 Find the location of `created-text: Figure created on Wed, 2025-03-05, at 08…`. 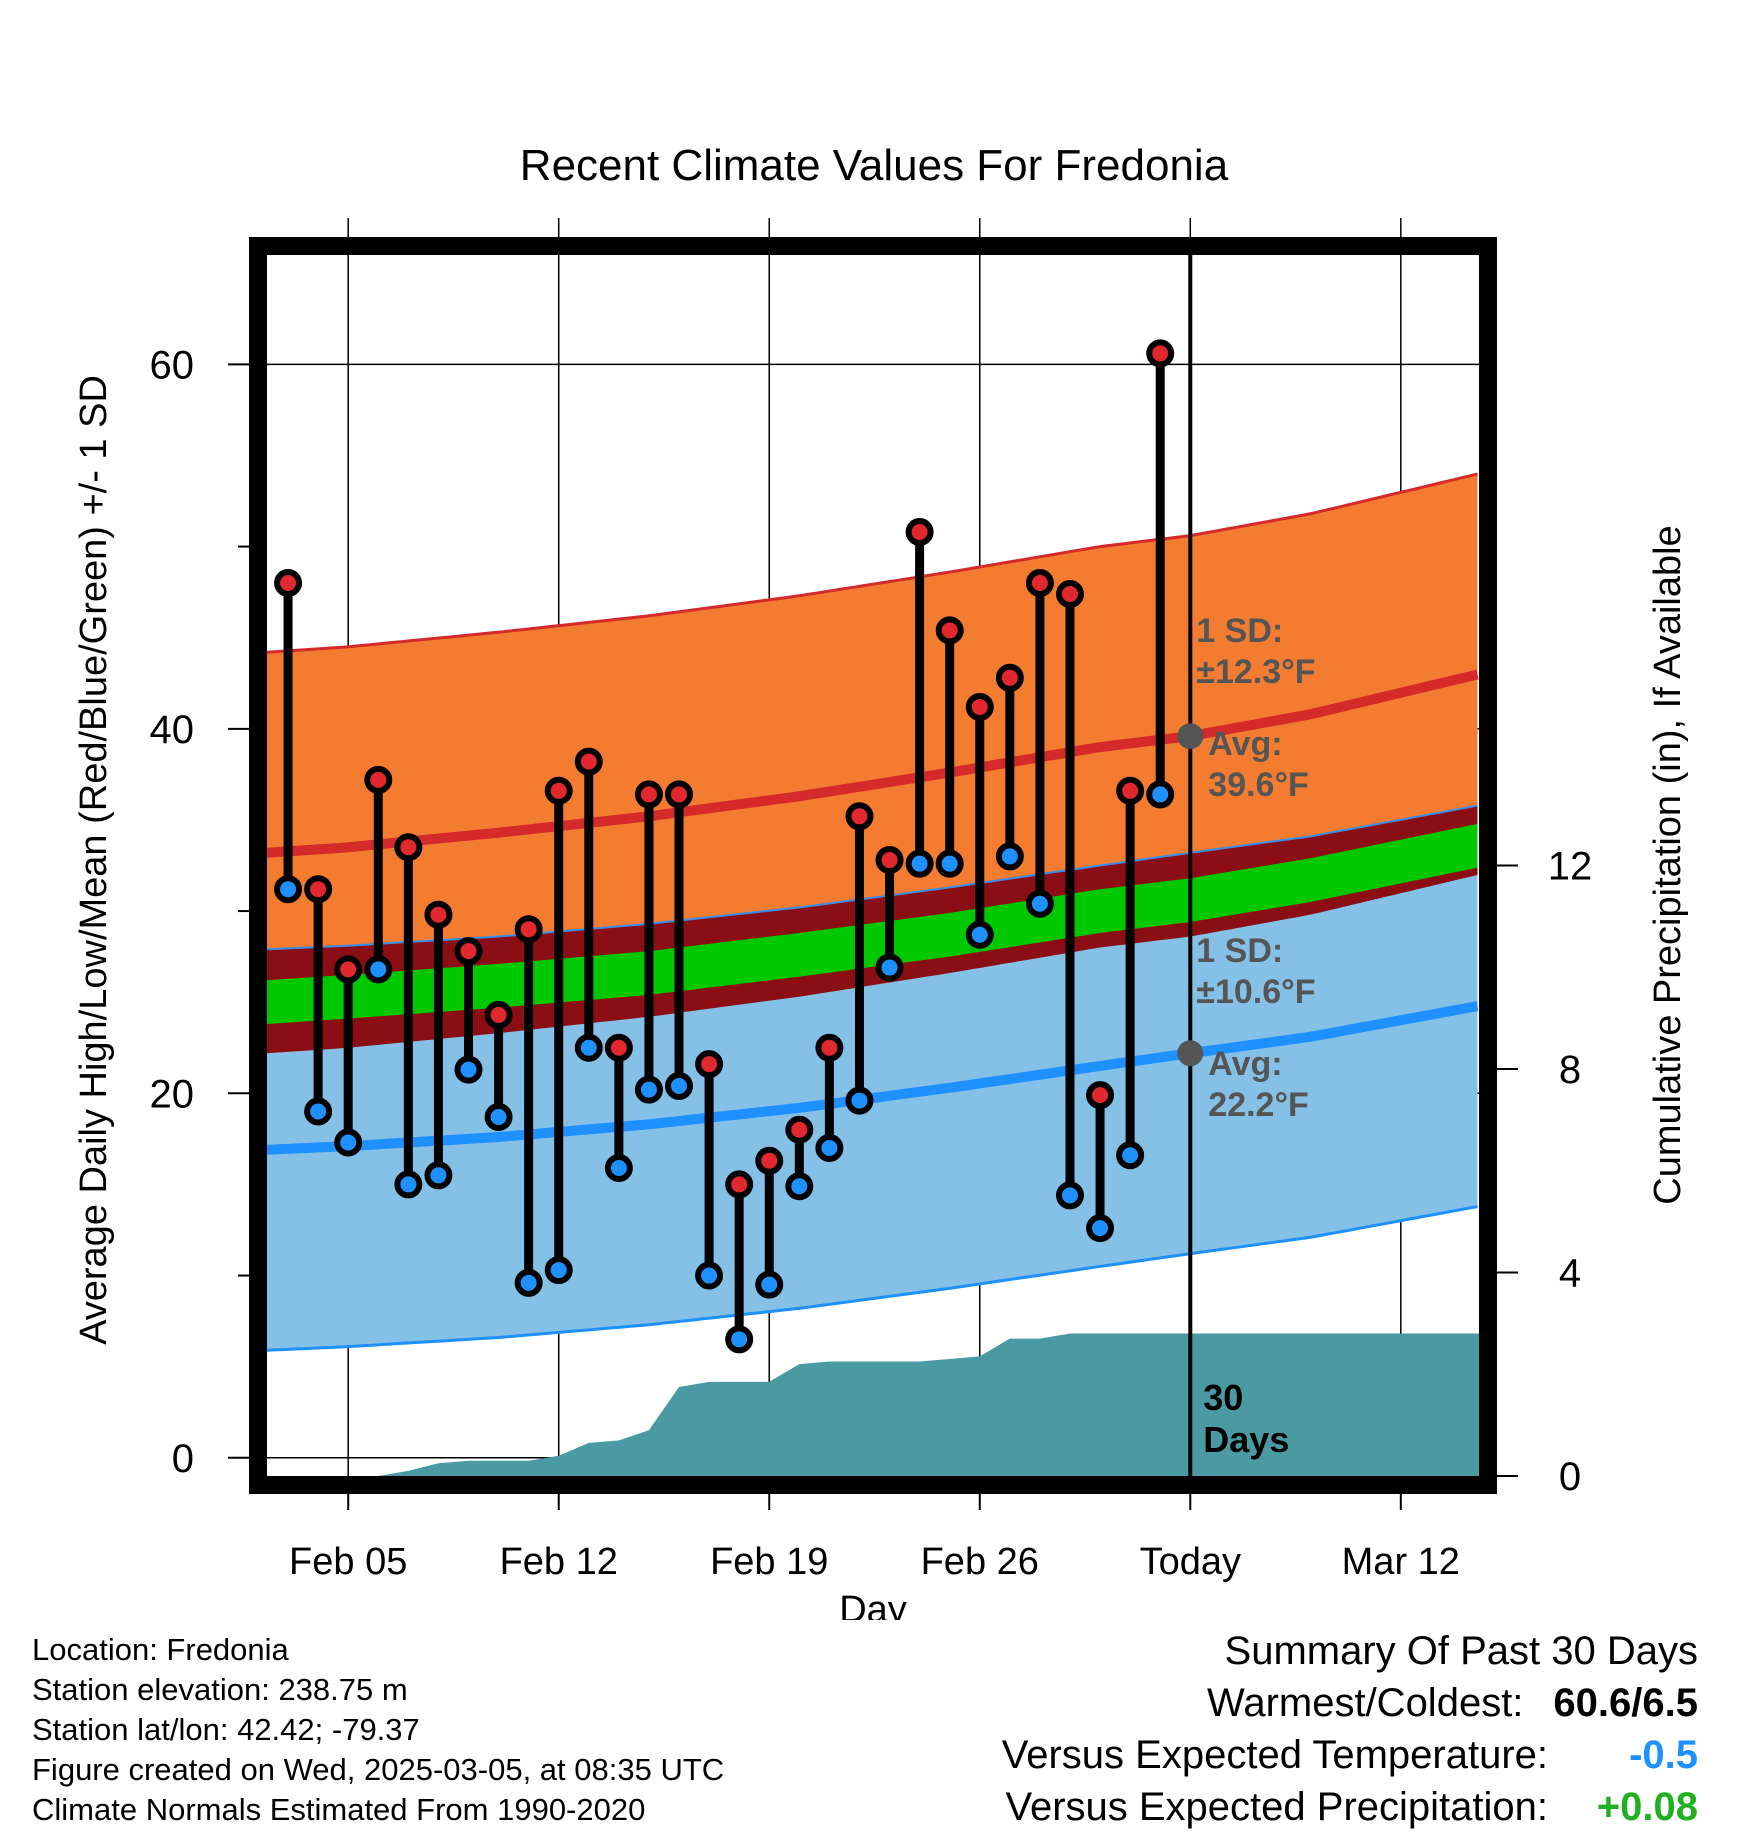

created-text: Figure created on Wed, 2025-03-05, at 08… is located at coordinates (378, 1769).